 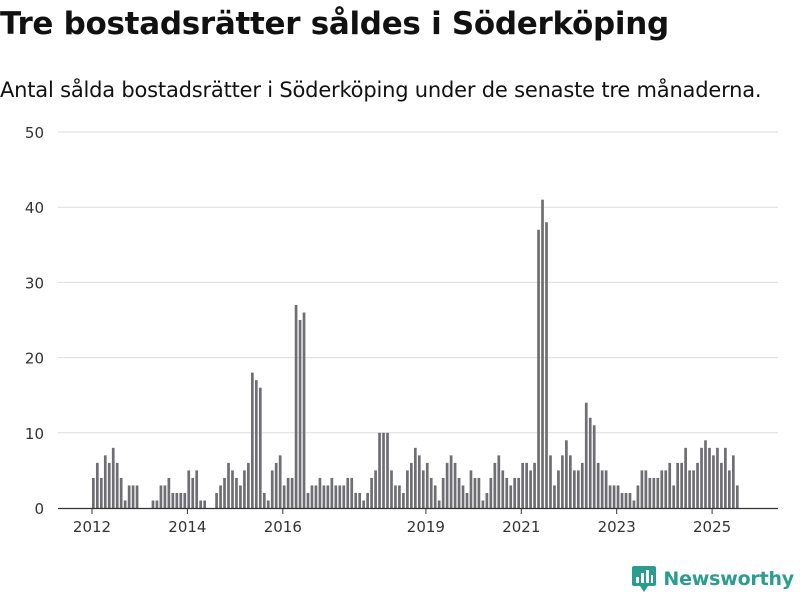 What do you see at coordinates (34, 434) in the screenshot?
I see `y-tick-label: 10` at bounding box center [34, 434].